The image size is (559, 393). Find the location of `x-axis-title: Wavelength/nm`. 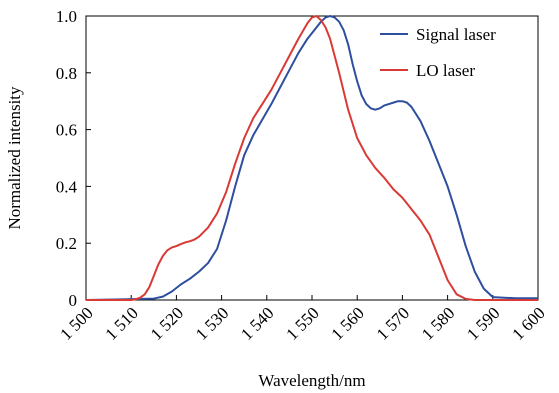

x-axis-title: Wavelength/nm is located at coordinates (311, 380).